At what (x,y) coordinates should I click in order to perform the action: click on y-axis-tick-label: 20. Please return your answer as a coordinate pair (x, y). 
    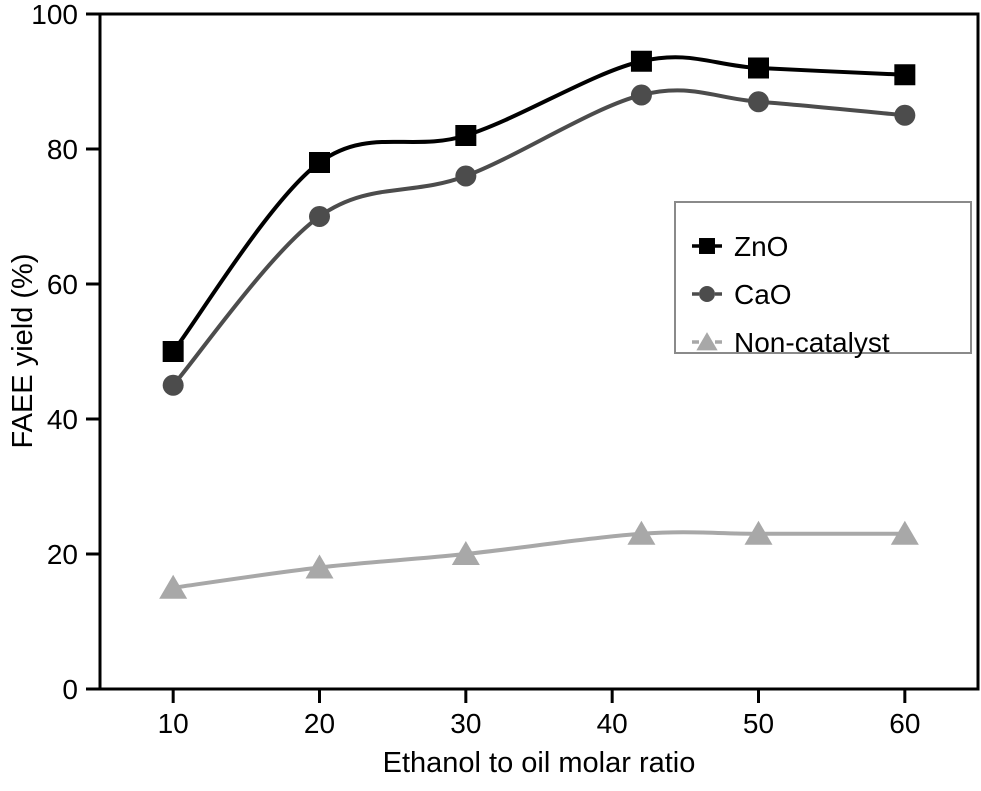
    Looking at the image, I should click on (62, 554).